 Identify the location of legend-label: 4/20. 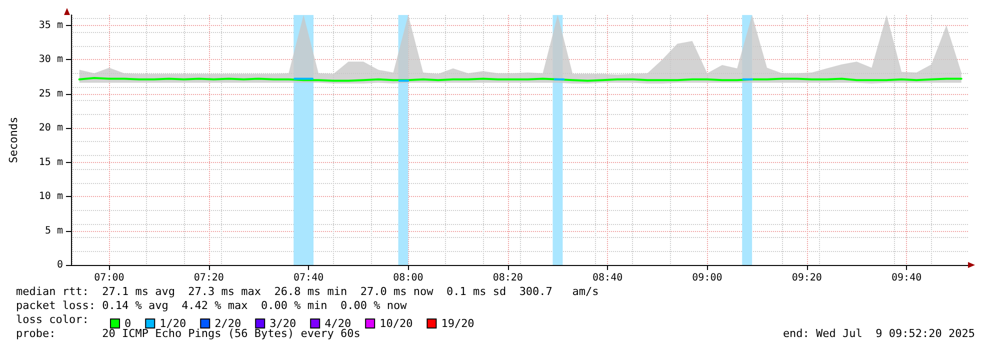
(338, 323).